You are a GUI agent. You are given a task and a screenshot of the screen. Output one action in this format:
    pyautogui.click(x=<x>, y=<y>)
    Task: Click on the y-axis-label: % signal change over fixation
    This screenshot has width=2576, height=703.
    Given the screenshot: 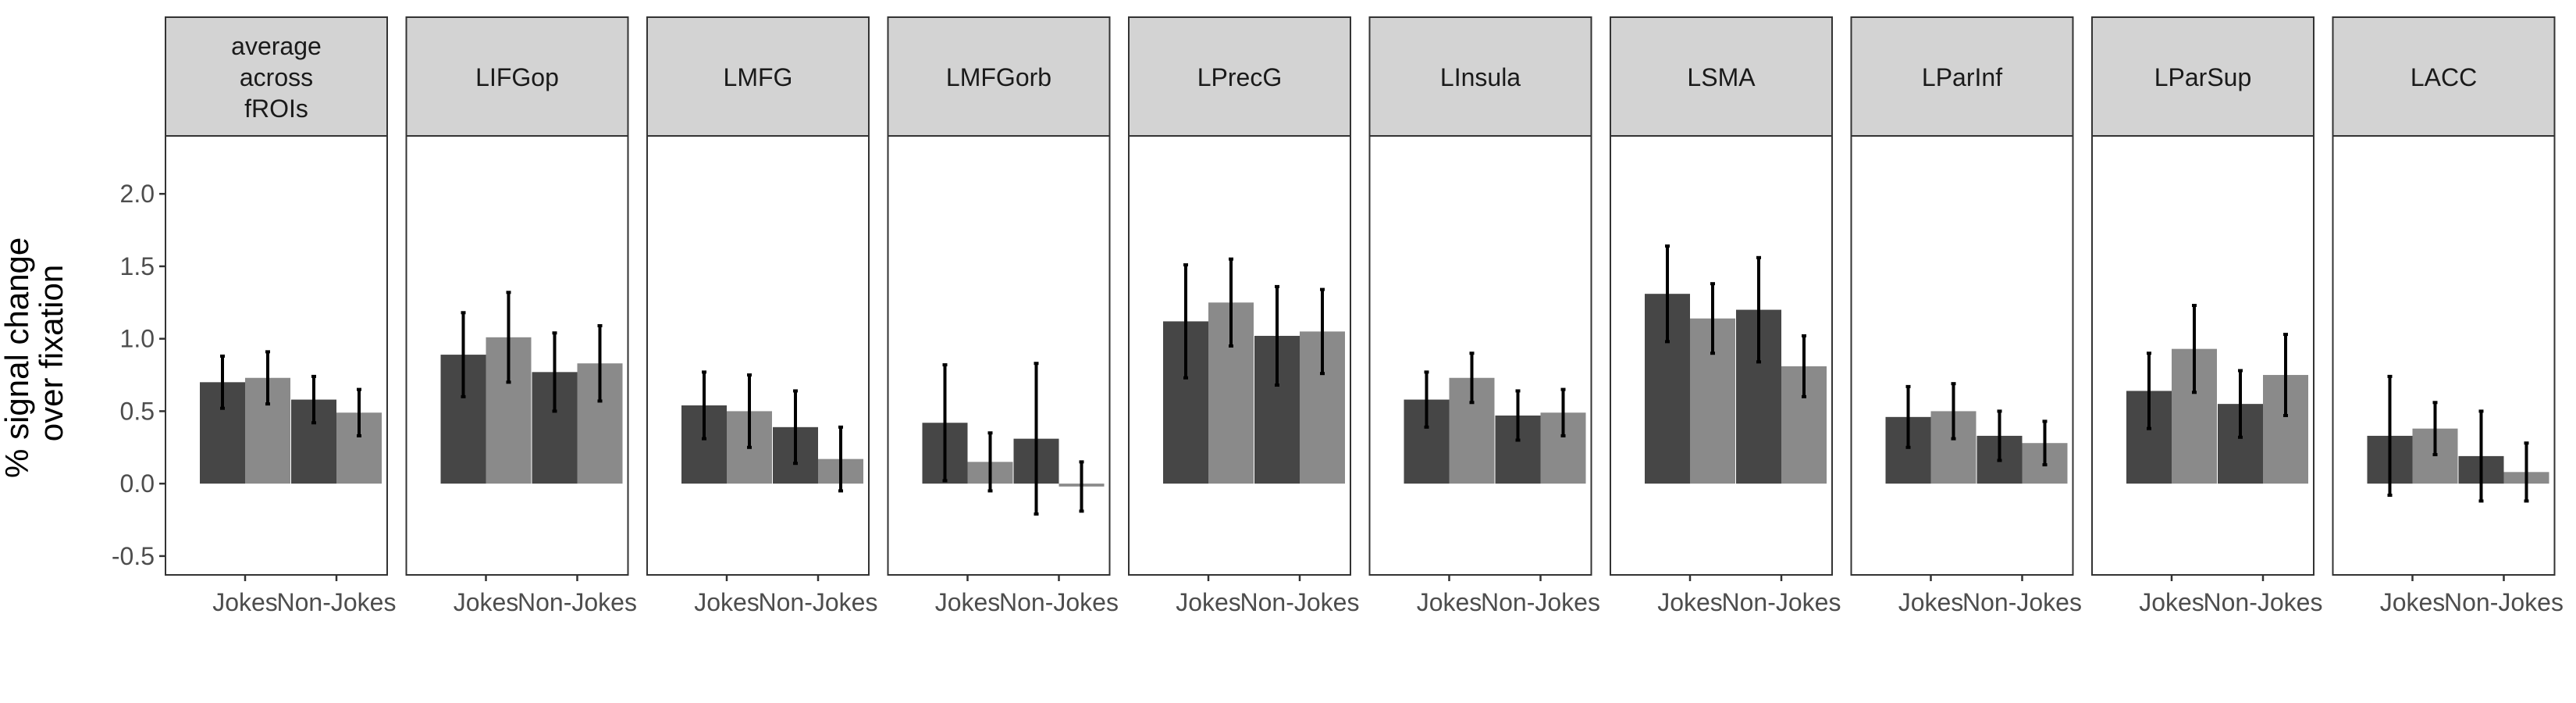 What is the action you would take?
    pyautogui.click(x=34, y=353)
    